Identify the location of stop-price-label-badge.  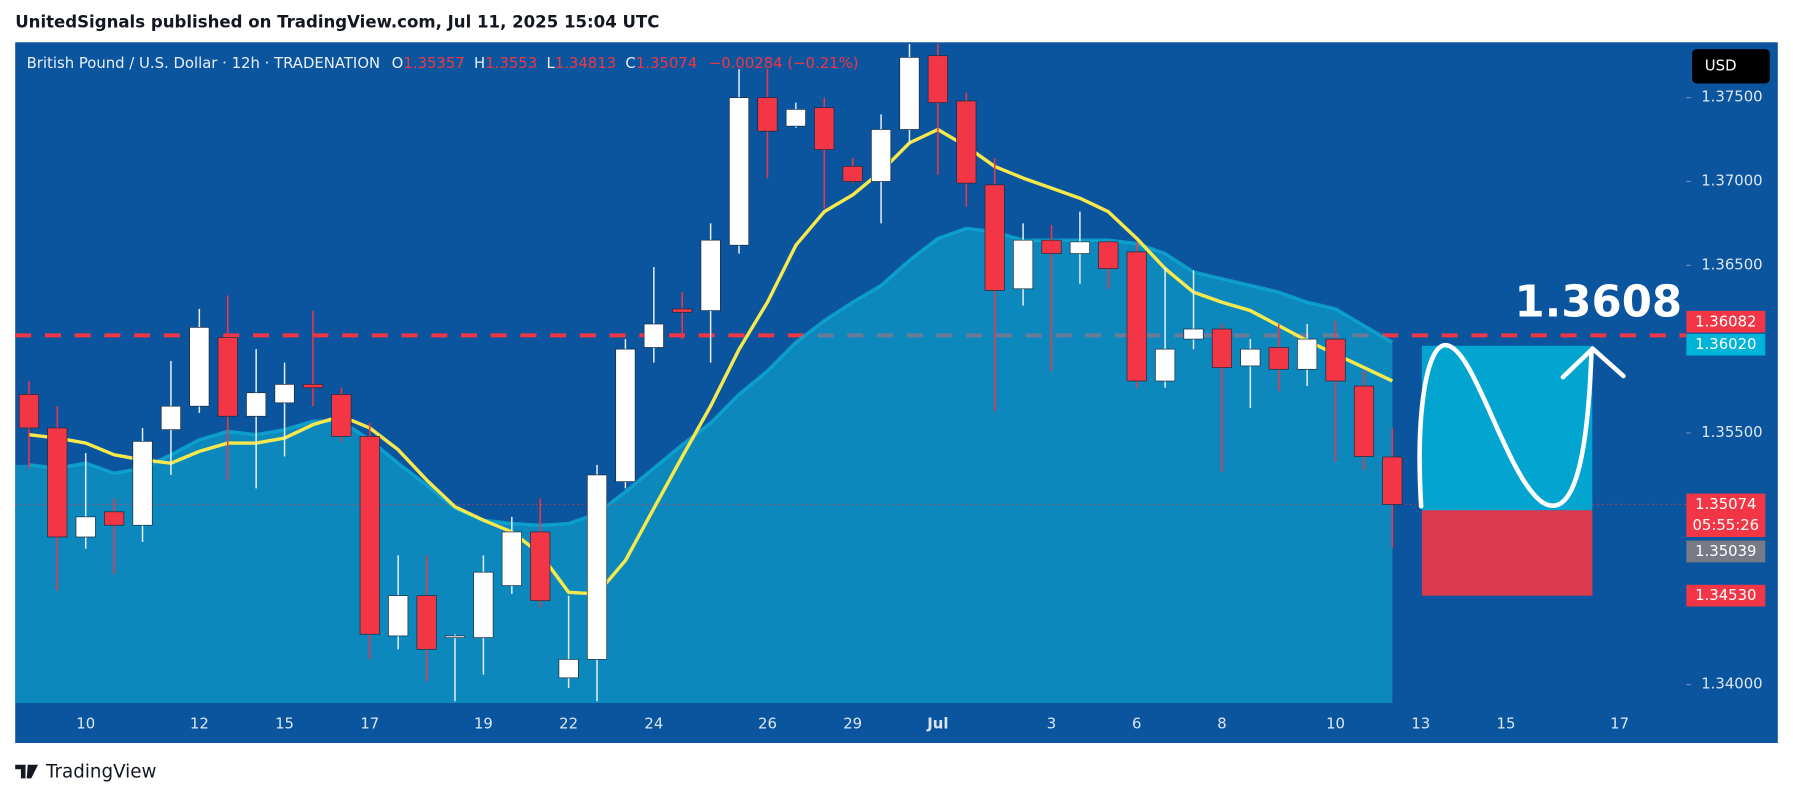
(1726, 595).